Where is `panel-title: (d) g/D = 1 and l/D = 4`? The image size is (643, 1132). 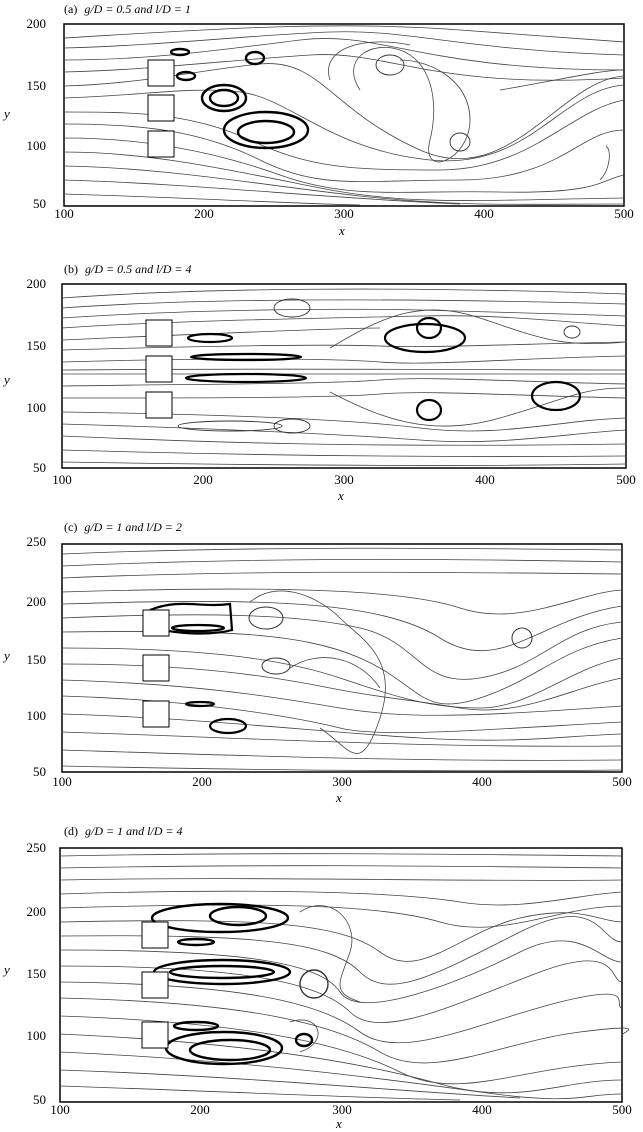 panel-title: (d) g/D = 1 and l/D = 4 is located at coordinates (123, 831).